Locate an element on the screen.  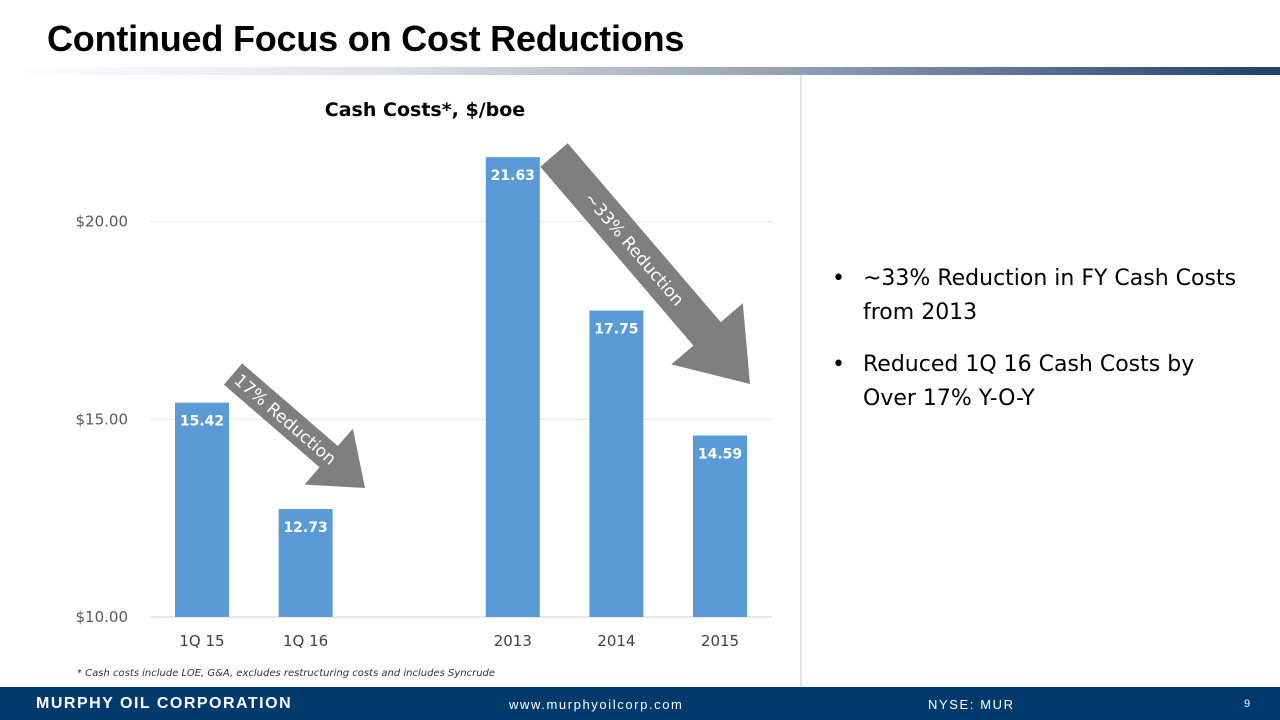
footer-url: www.murphyoilcorp.com is located at coordinates (596, 704).